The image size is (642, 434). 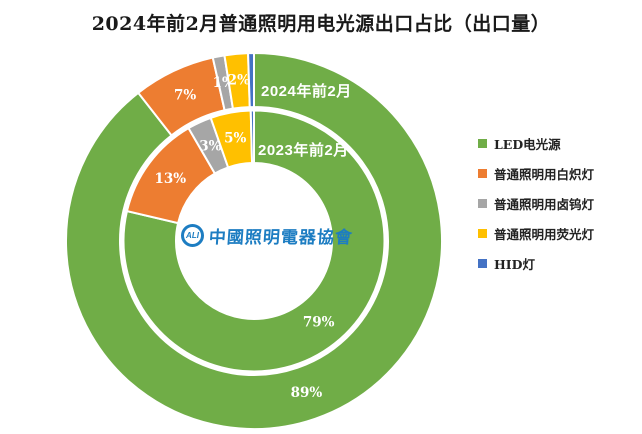 I want to click on legend-item-hid: HID灯, so click(x=536, y=263).